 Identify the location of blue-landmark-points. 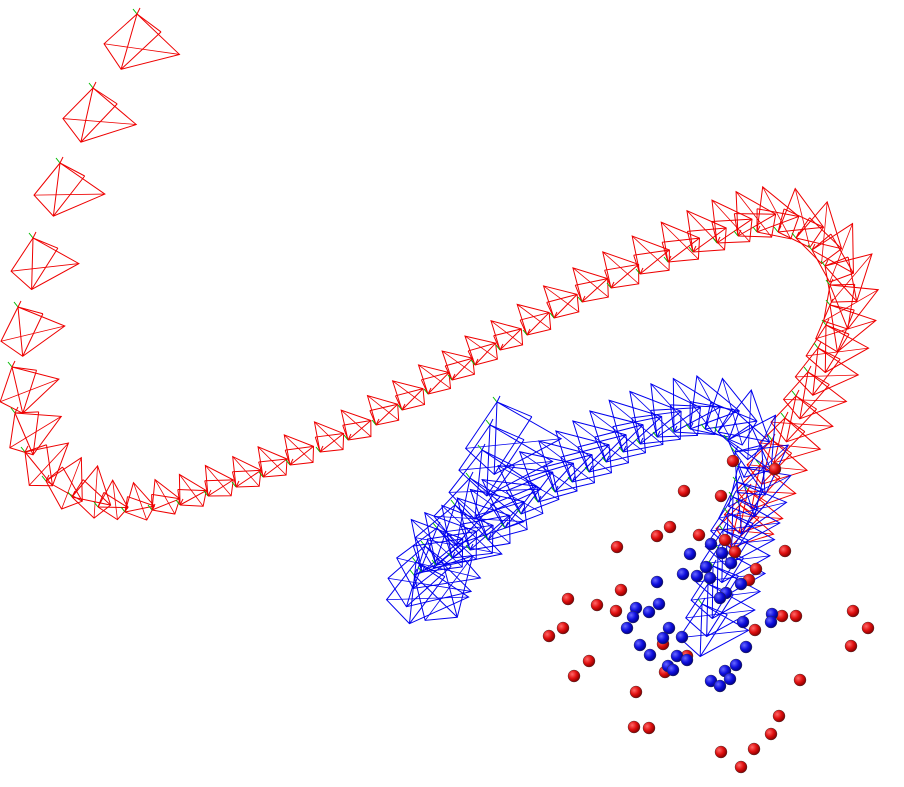
(699, 615).